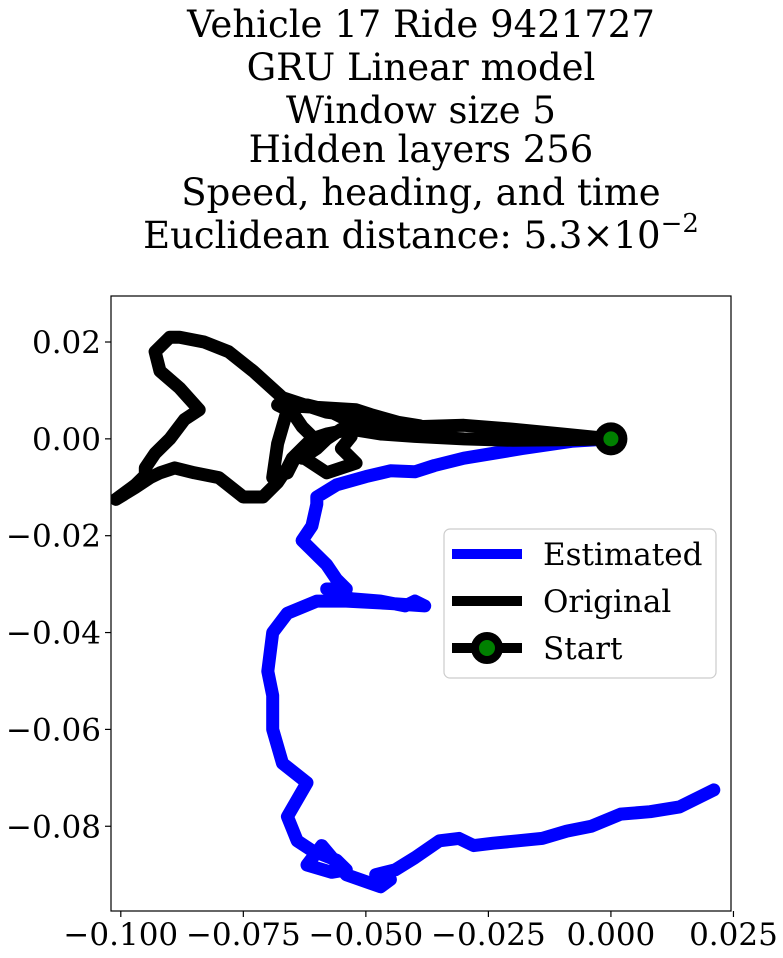 This screenshot has height=958, width=783. What do you see at coordinates (607, 602) in the screenshot?
I see `legend-original-label: Original` at bounding box center [607, 602].